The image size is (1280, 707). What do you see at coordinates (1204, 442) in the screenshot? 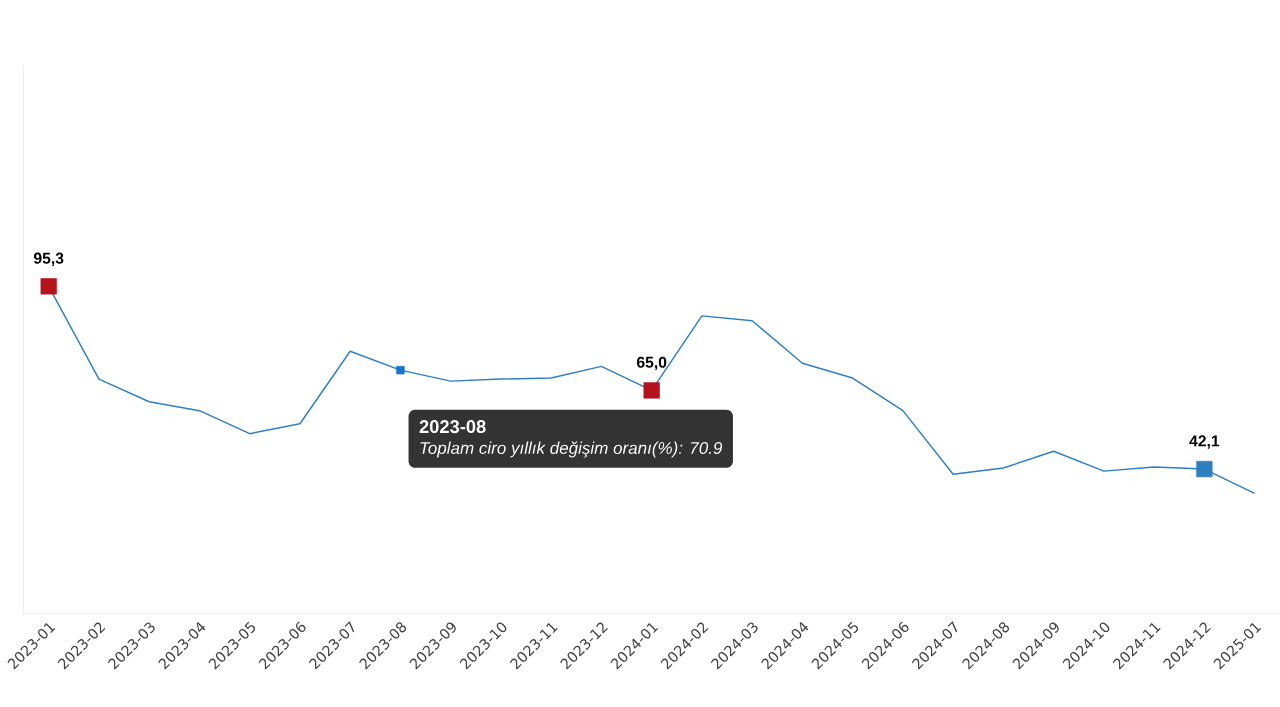
I see `data-label: 42,1` at bounding box center [1204, 442].